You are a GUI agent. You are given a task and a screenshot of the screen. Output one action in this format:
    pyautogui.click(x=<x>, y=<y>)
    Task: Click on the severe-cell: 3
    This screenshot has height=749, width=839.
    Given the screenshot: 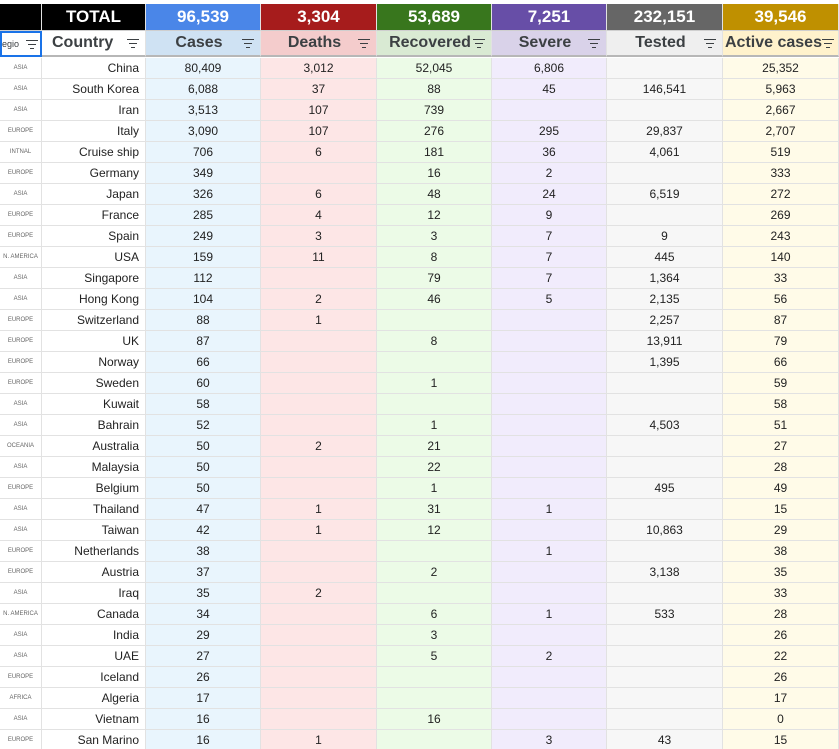 What is the action you would take?
    pyautogui.click(x=549, y=739)
    